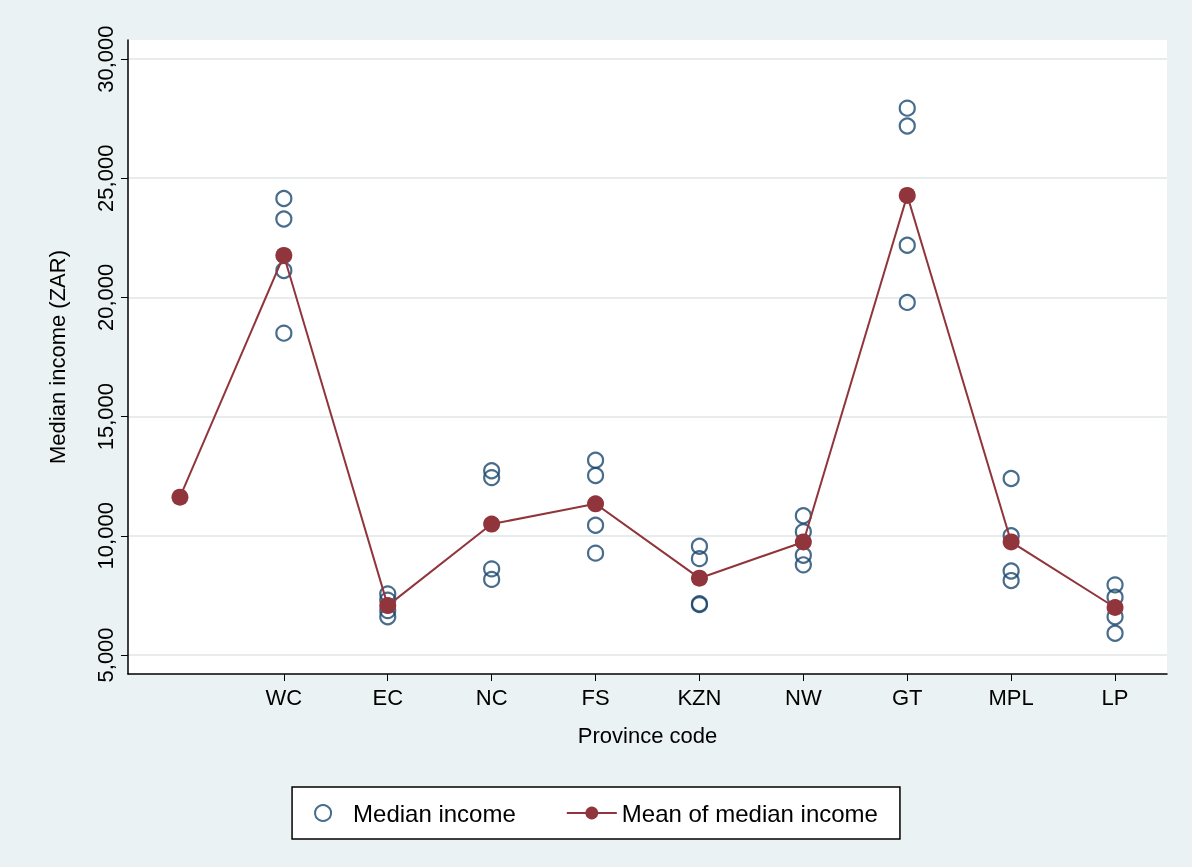 The width and height of the screenshot is (1192, 867). Describe the element at coordinates (434, 813) in the screenshot. I see `legend-label: Median income` at that location.